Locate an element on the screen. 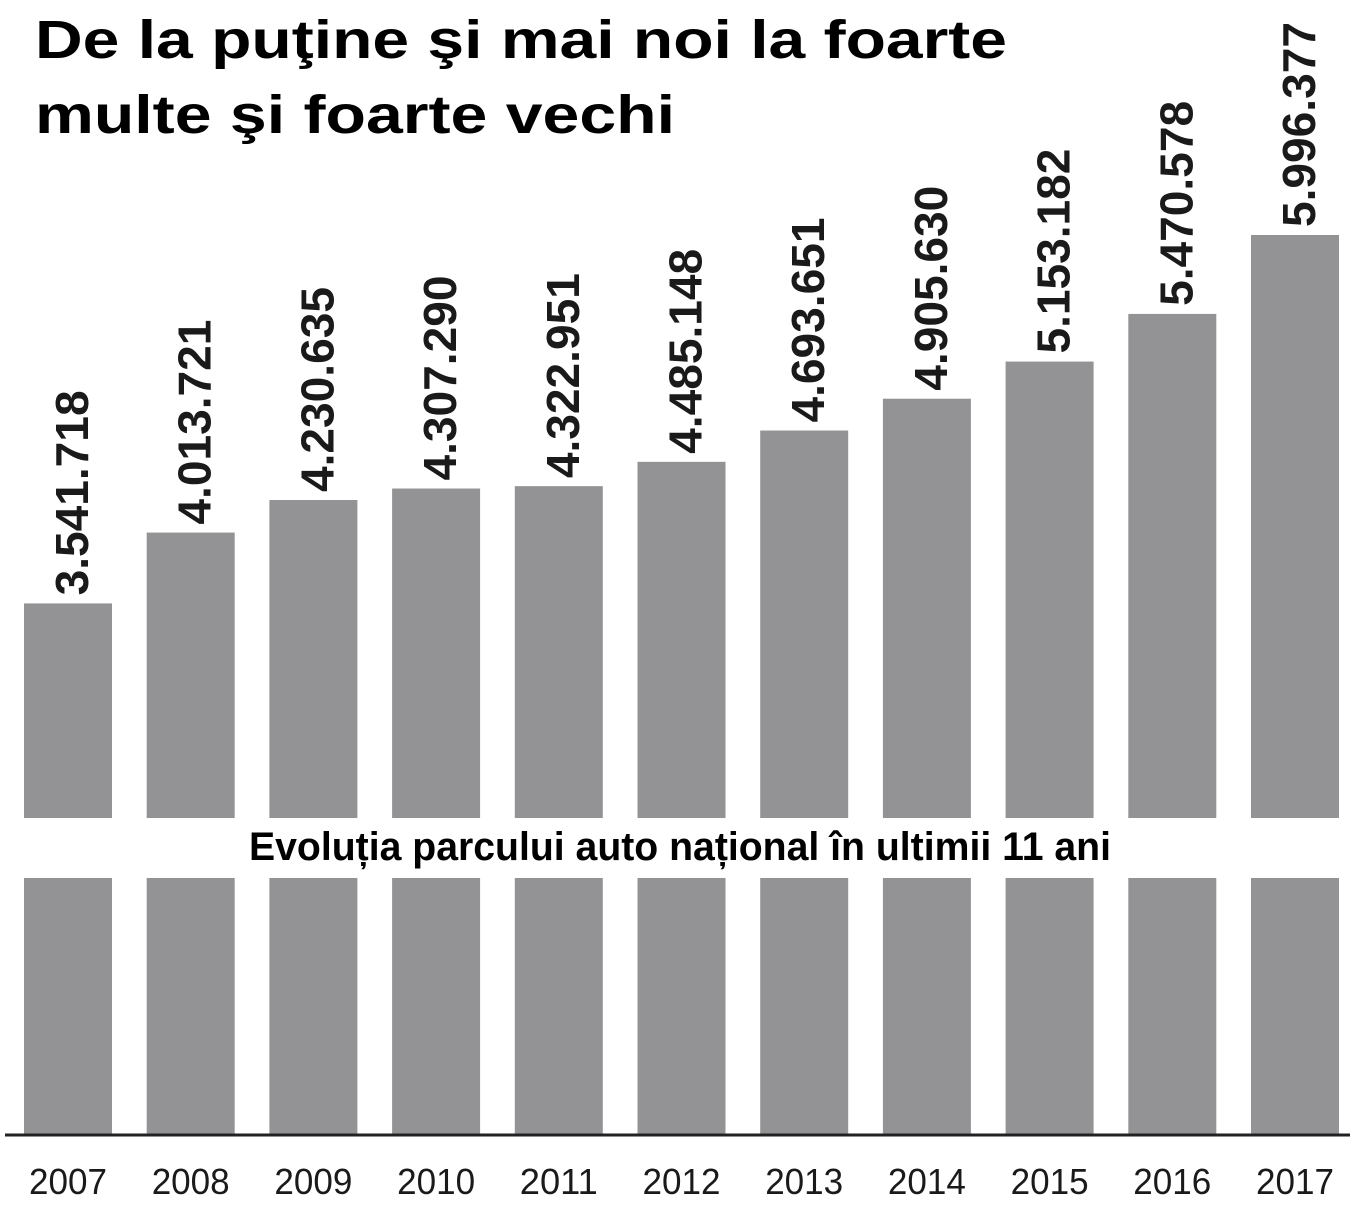  x-tick-2011: 2011 is located at coordinates (559, 1181).